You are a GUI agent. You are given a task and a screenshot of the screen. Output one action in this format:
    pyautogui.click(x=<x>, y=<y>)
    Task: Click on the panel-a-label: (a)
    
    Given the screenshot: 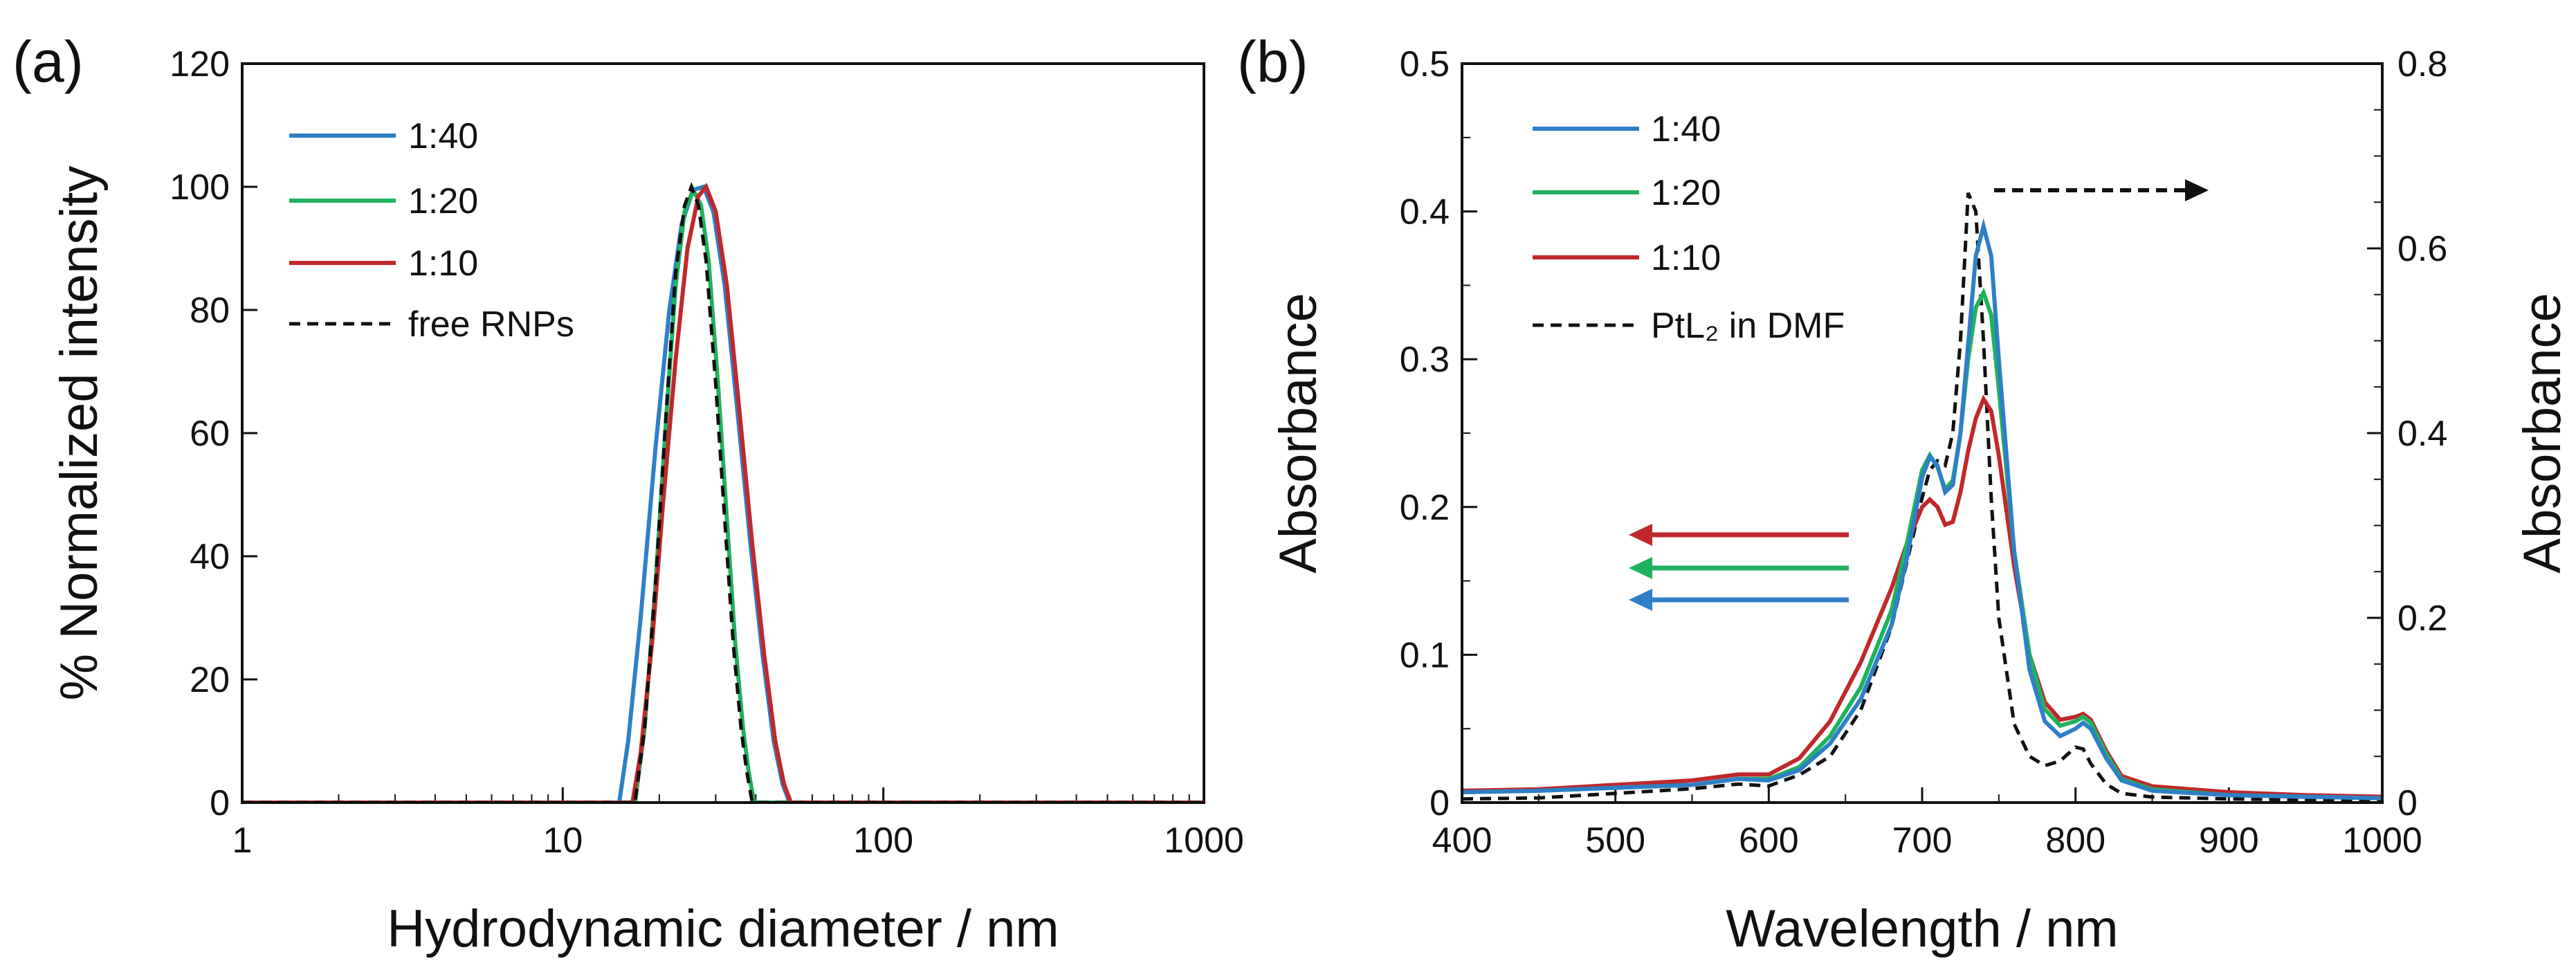 What is the action you would take?
    pyautogui.click(x=48, y=61)
    